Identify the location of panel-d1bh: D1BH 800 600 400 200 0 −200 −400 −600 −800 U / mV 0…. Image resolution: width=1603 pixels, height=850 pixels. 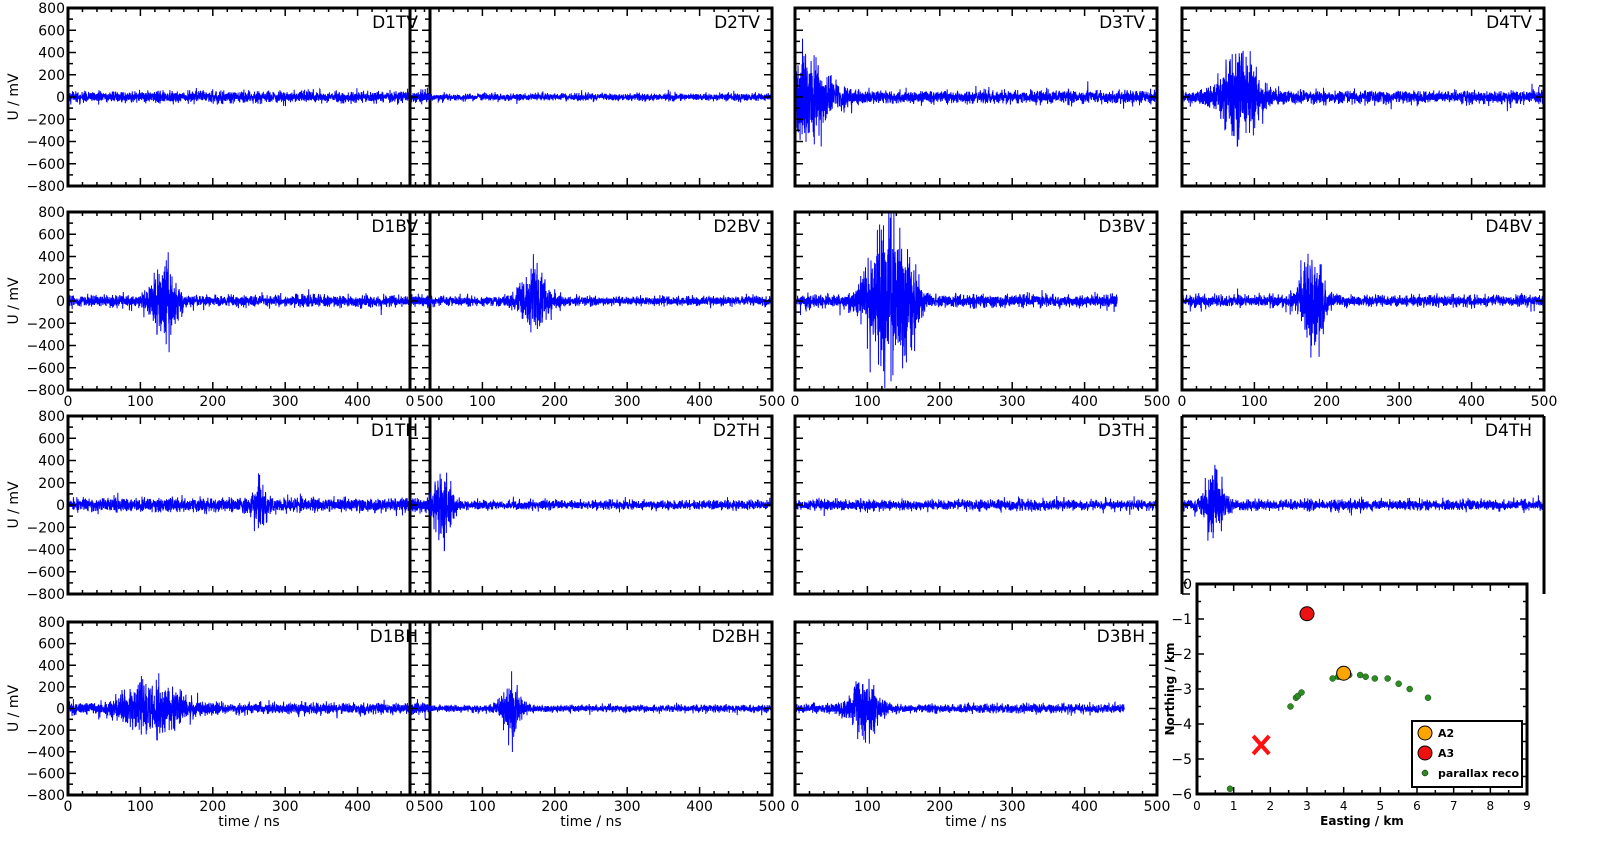
(224, 722).